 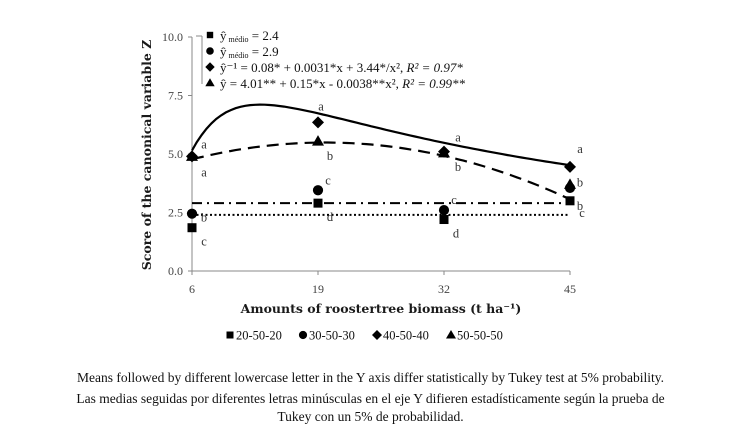 I want to click on y-tick-label: 10.0, so click(x=172, y=37).